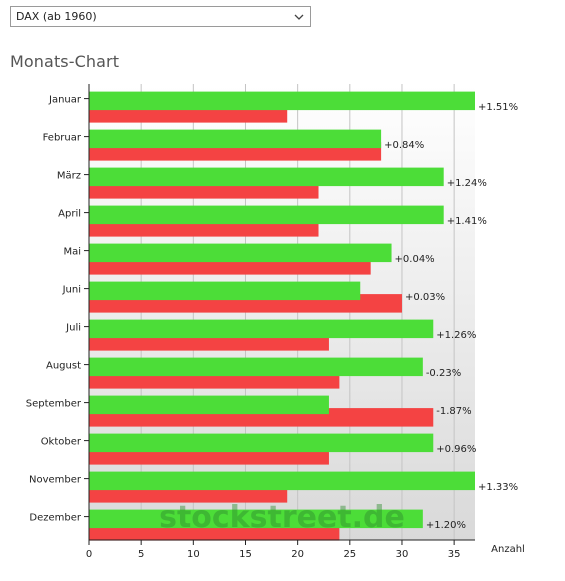  Describe the element at coordinates (62, 138) in the screenshot. I see `category-label: Februar` at that location.